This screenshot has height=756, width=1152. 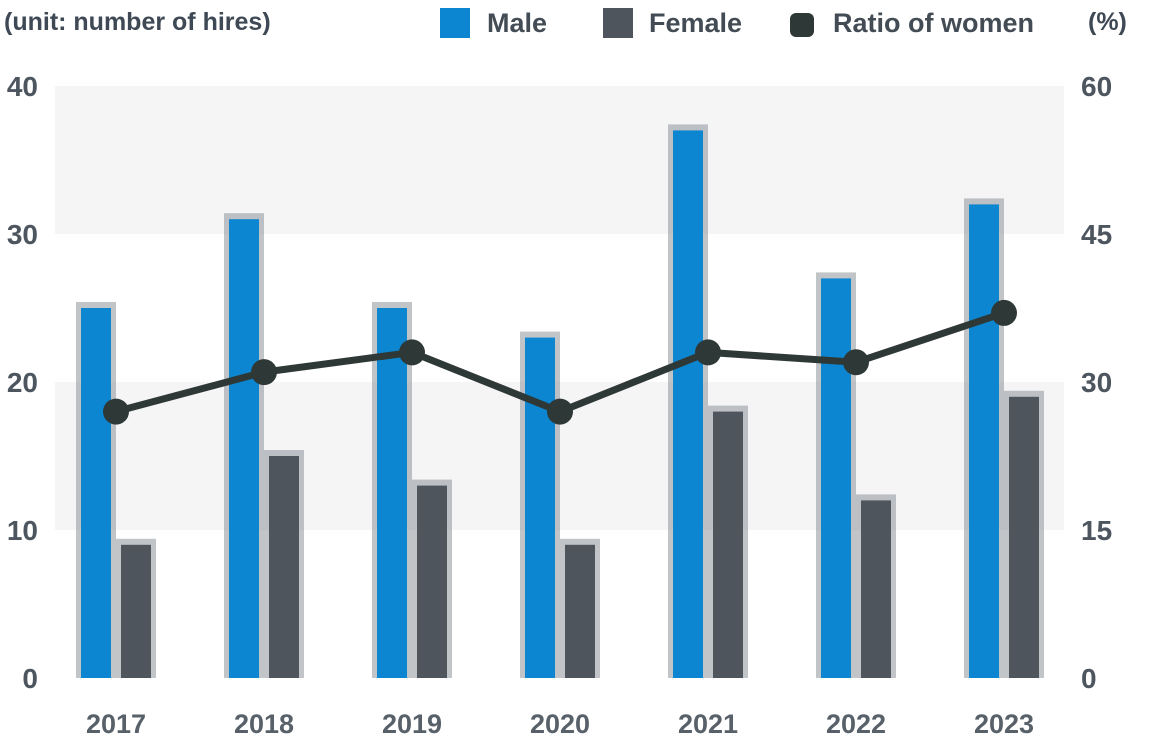 What do you see at coordinates (96, 493) in the screenshot?
I see `bar-male-2017` at bounding box center [96, 493].